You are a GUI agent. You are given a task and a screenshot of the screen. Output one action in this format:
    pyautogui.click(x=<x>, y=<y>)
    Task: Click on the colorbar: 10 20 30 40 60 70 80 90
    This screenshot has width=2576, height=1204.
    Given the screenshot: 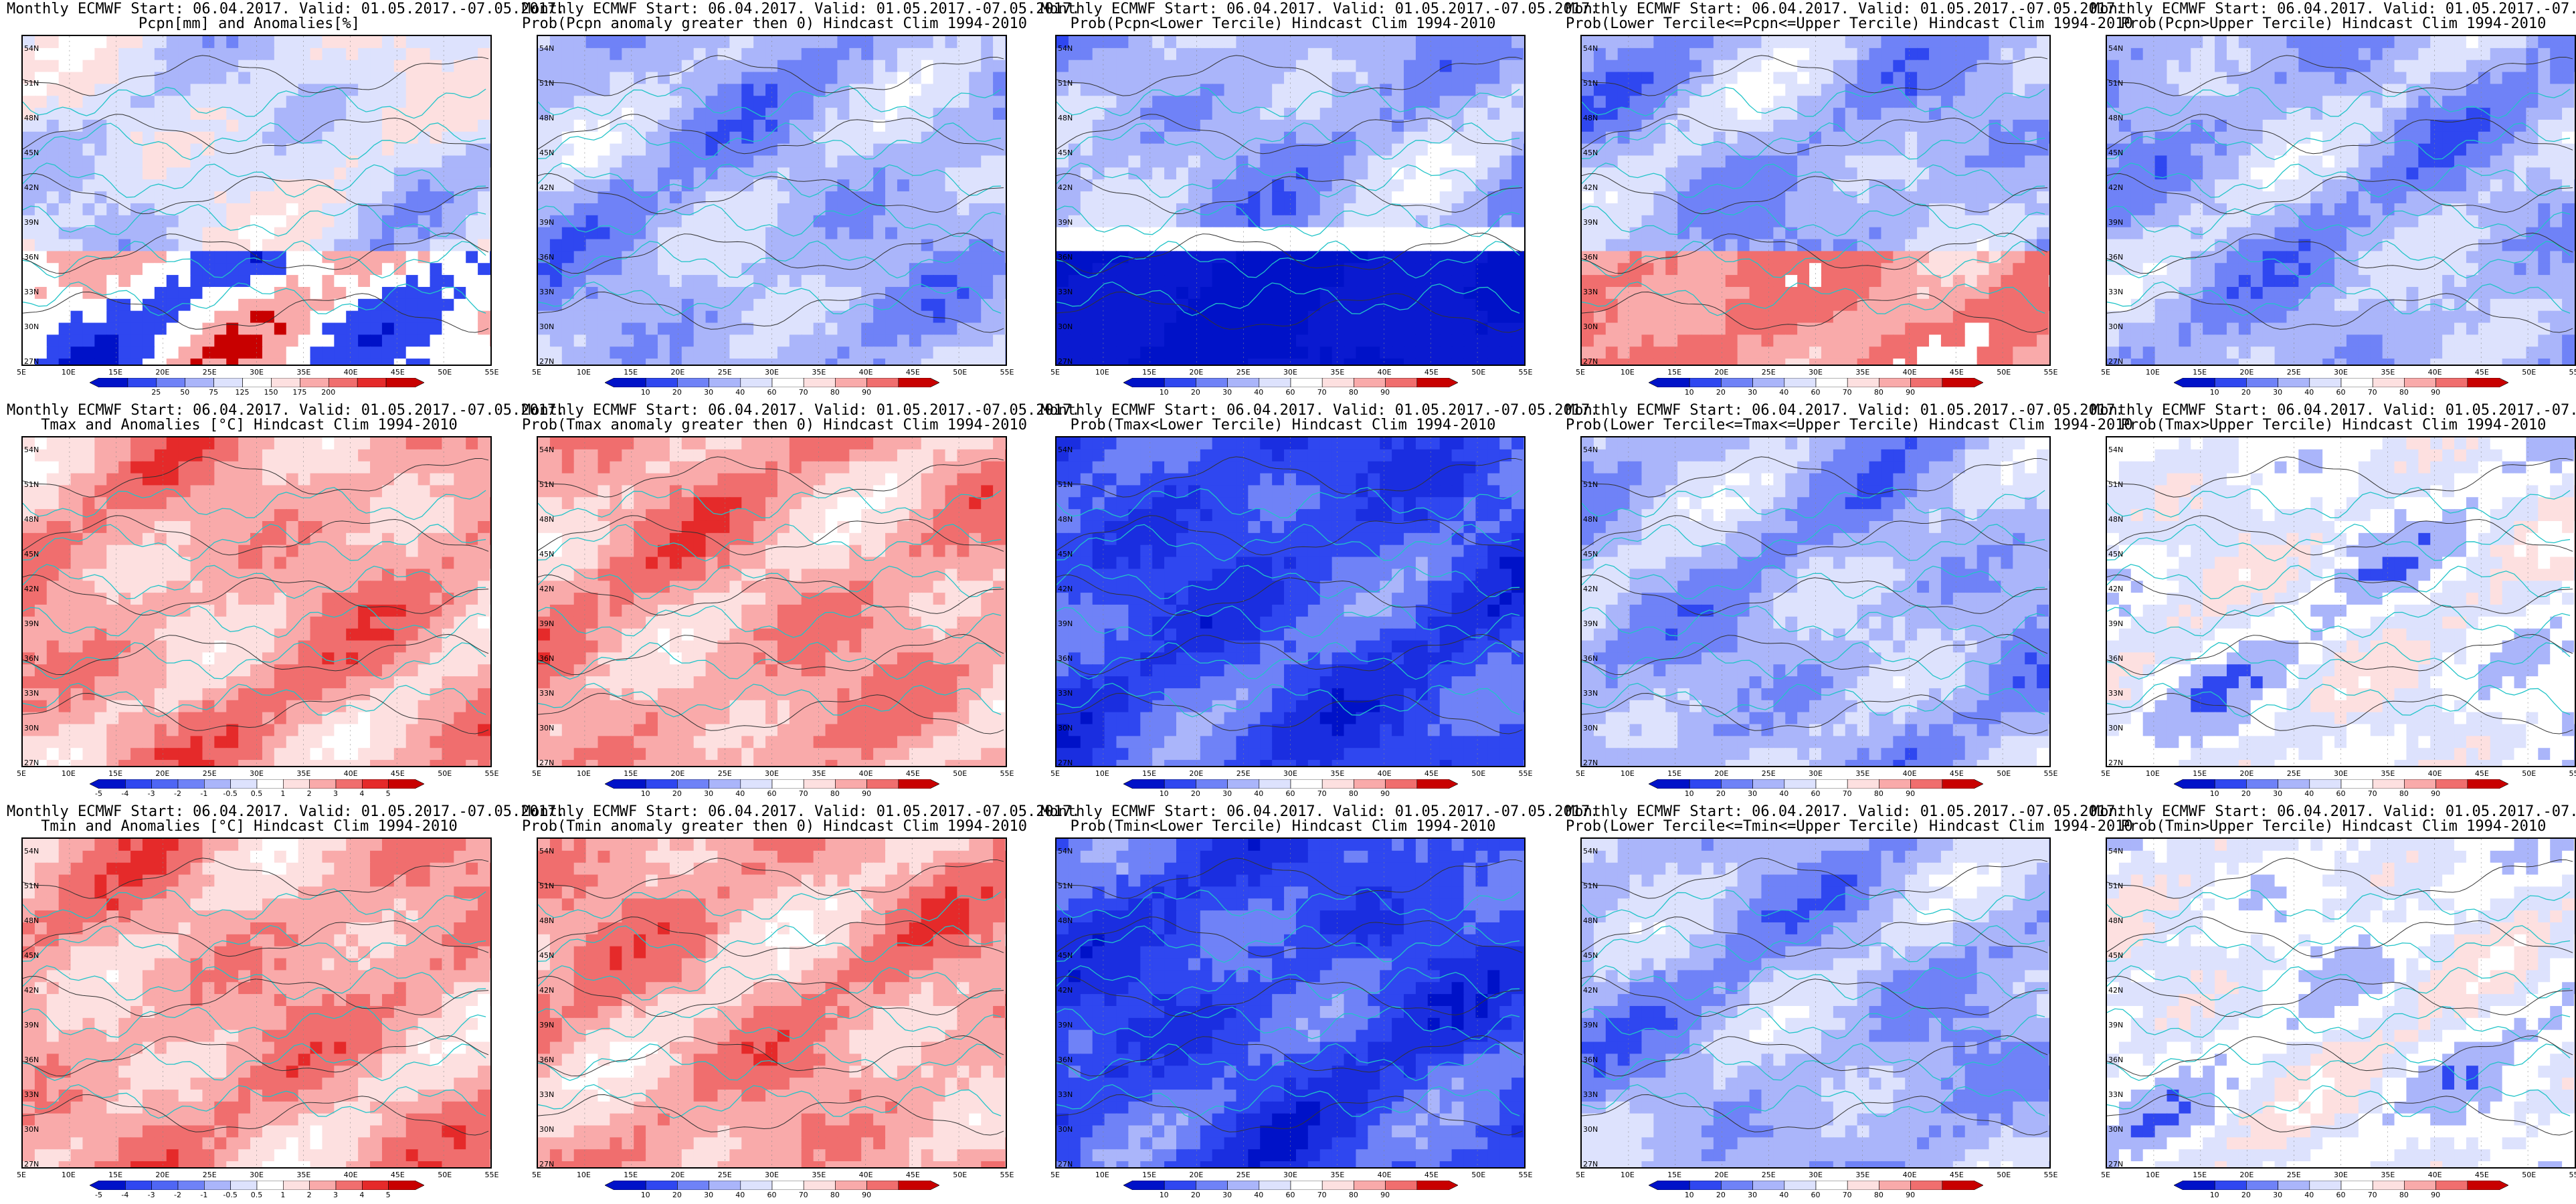 What is the action you would take?
    pyautogui.click(x=1290, y=788)
    